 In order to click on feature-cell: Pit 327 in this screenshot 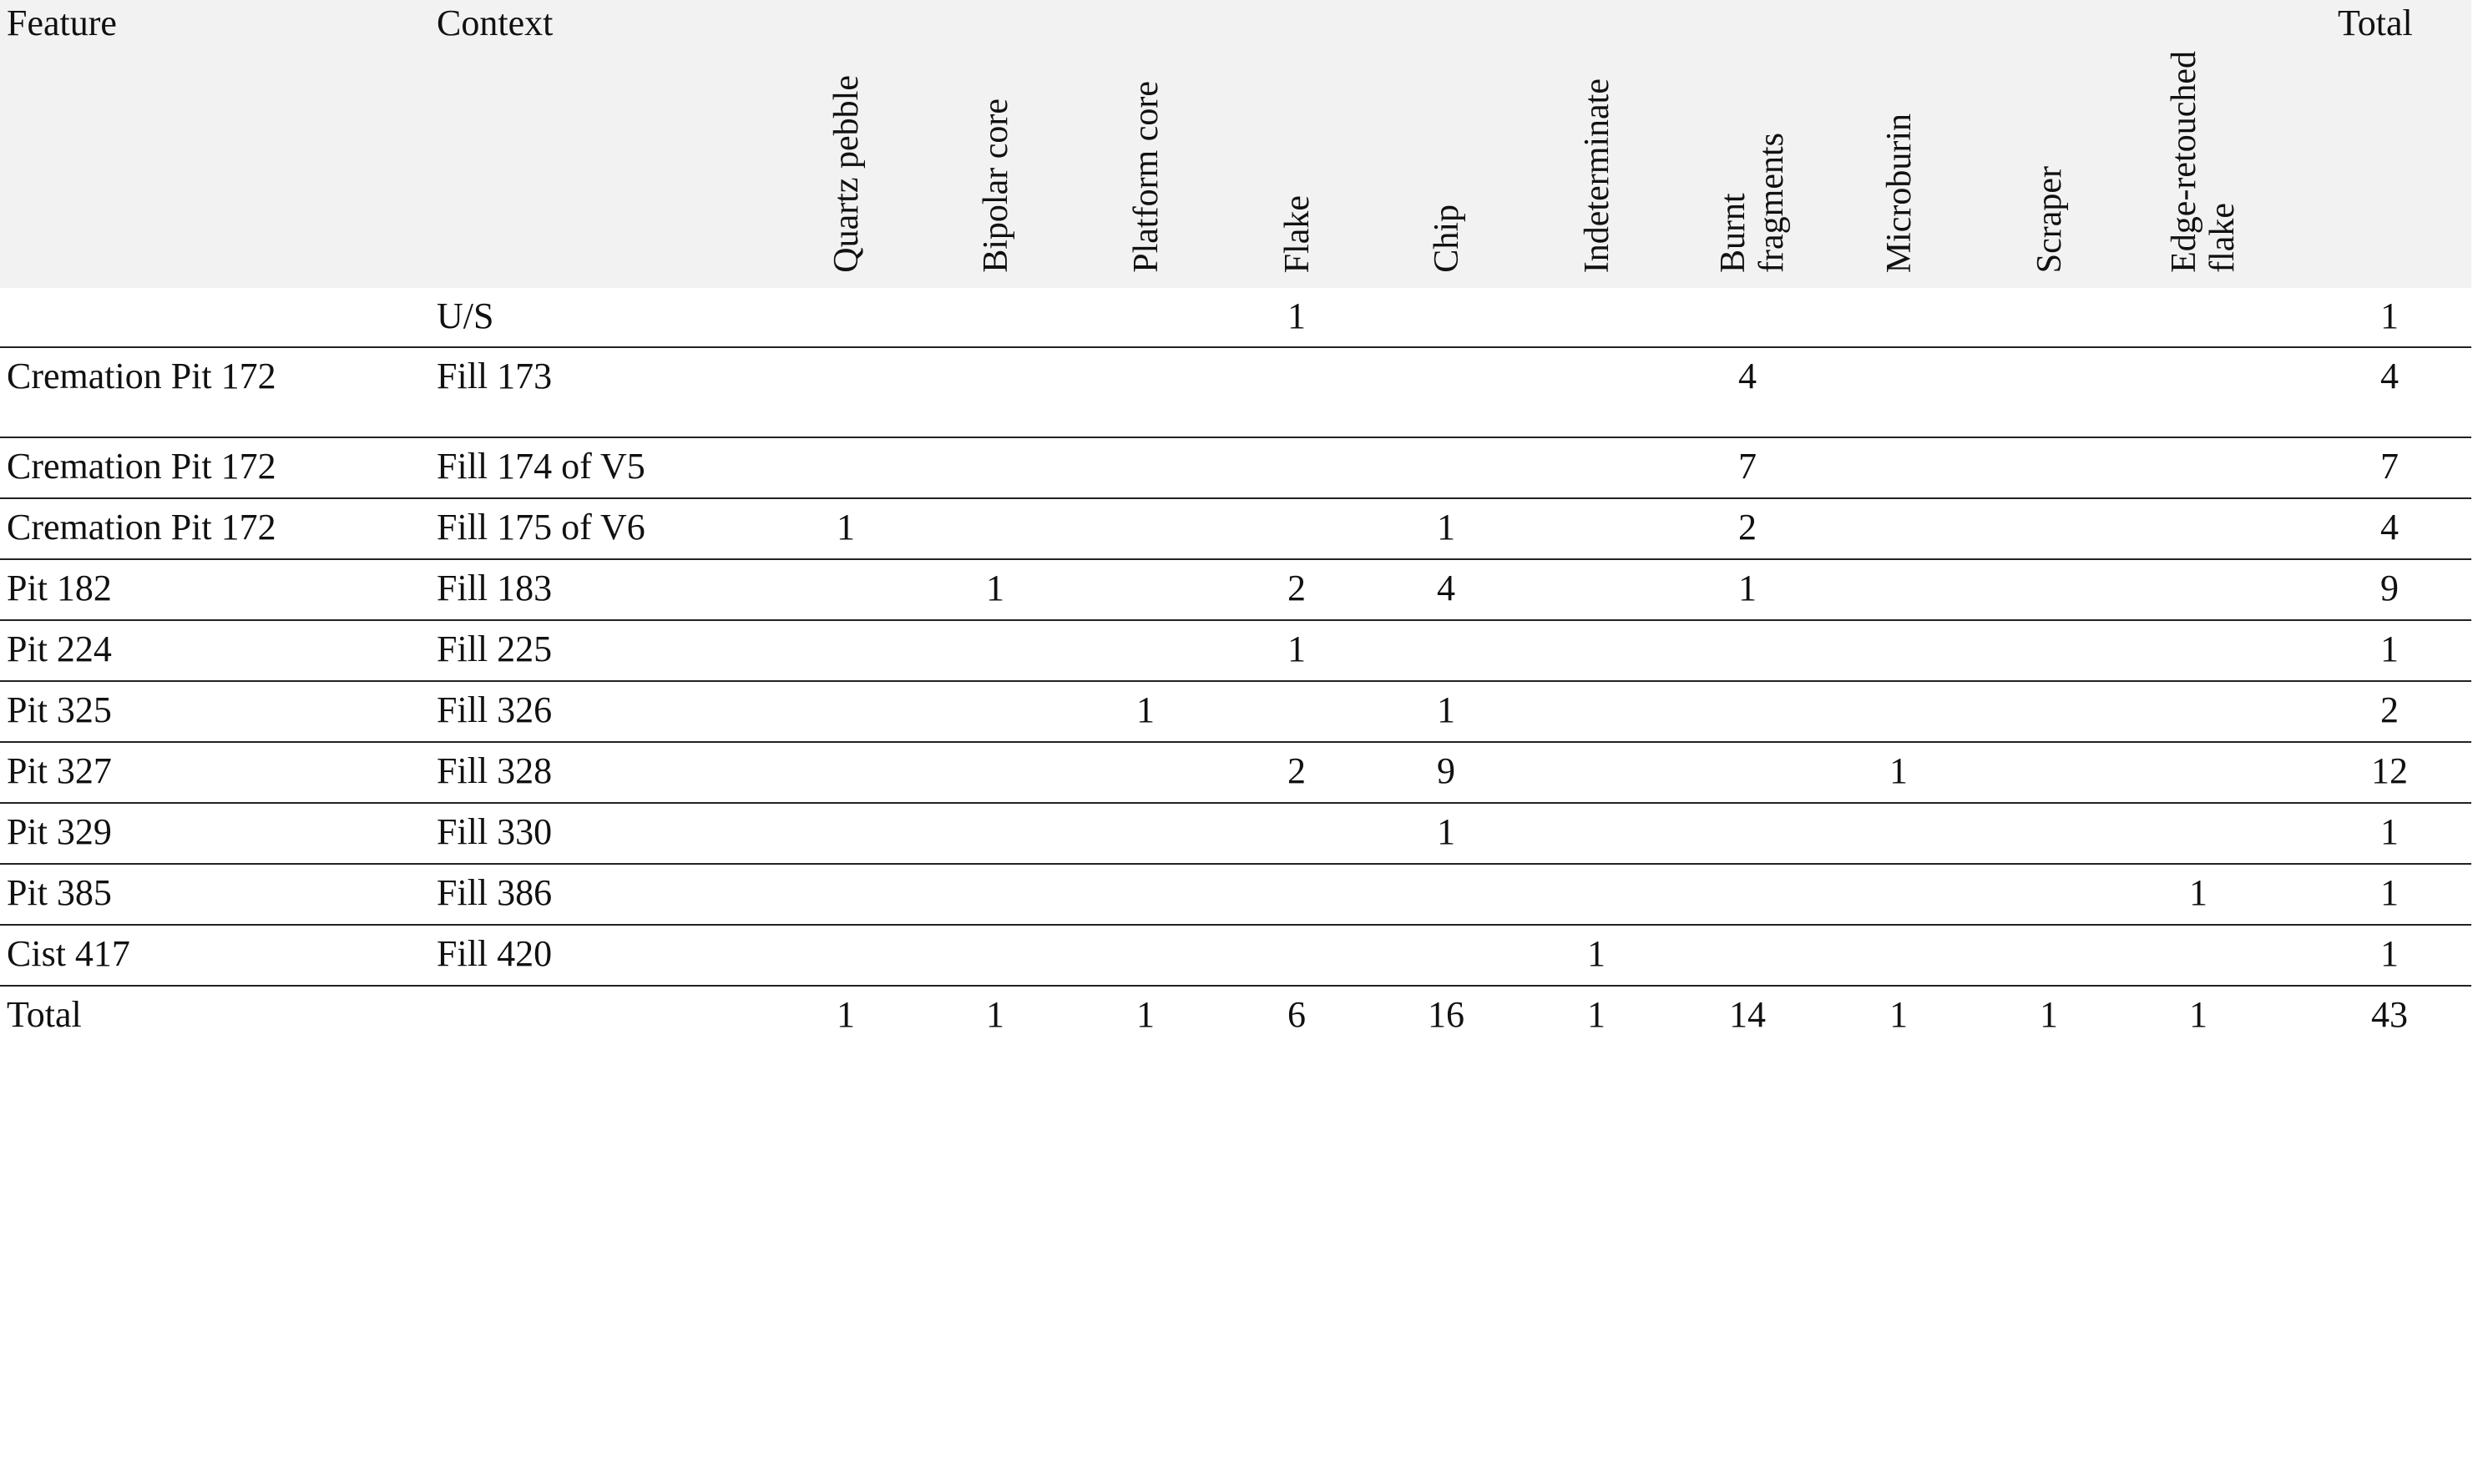, I will do `click(59, 770)`.